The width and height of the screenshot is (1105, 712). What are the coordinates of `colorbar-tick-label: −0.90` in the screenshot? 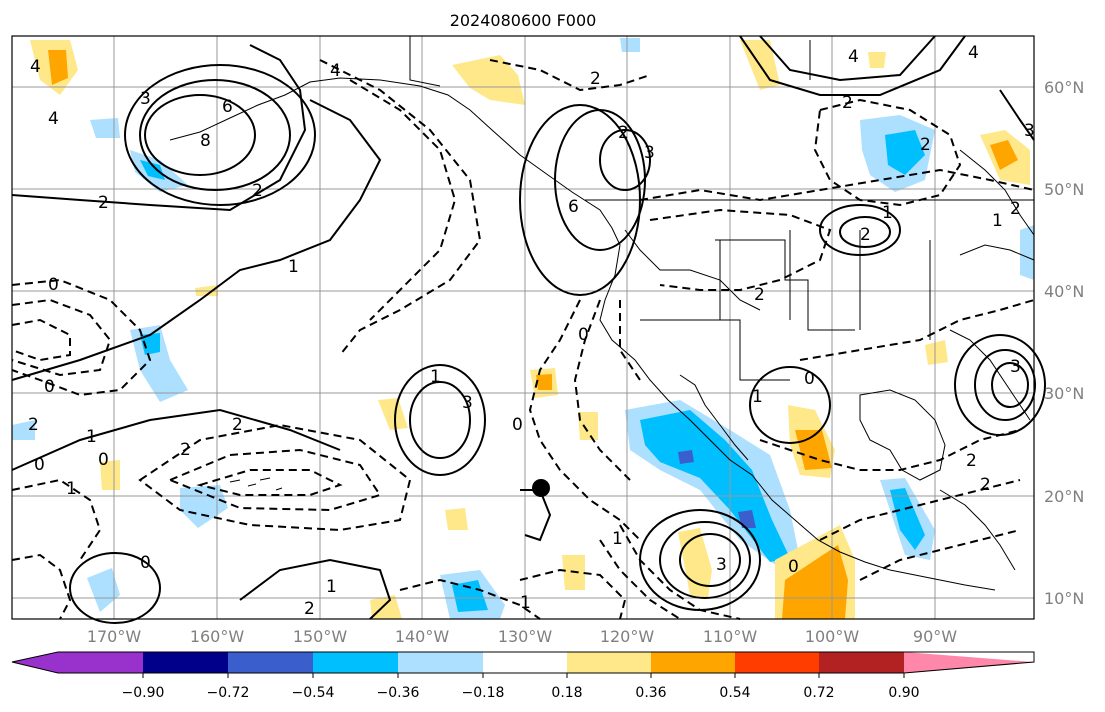 It's located at (143, 693).